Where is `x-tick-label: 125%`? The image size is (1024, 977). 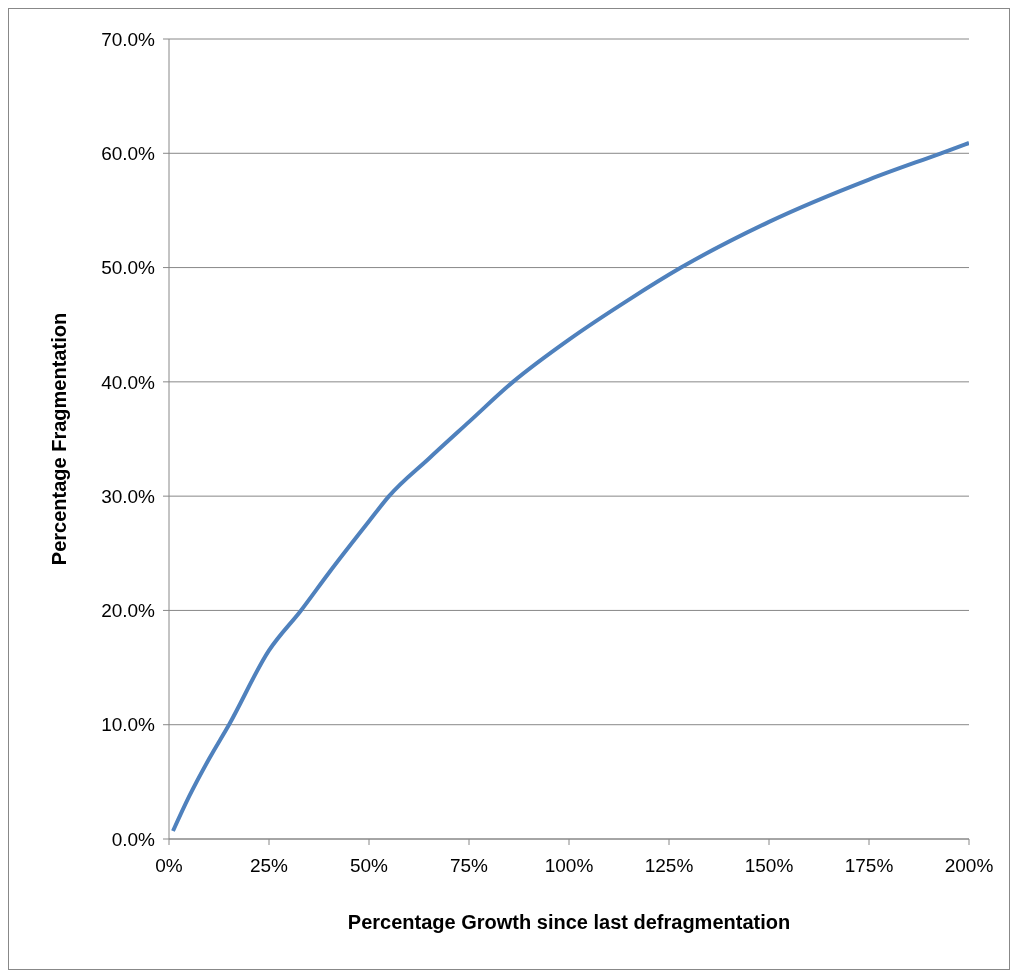
x-tick-label: 125% is located at coordinates (669, 866).